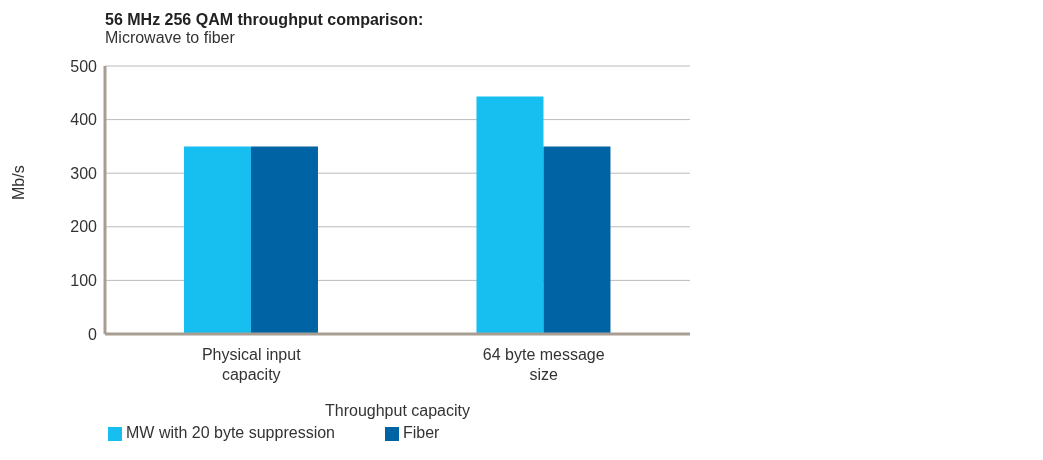  Describe the element at coordinates (84, 227) in the screenshot. I see `y-tick-label: 200` at that location.